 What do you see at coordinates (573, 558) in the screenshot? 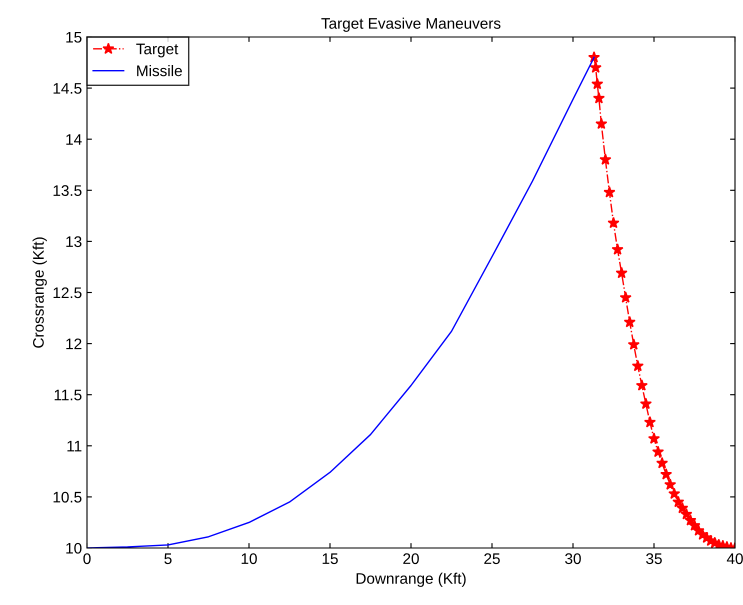
I see `x-tick-label: 30` at bounding box center [573, 558].